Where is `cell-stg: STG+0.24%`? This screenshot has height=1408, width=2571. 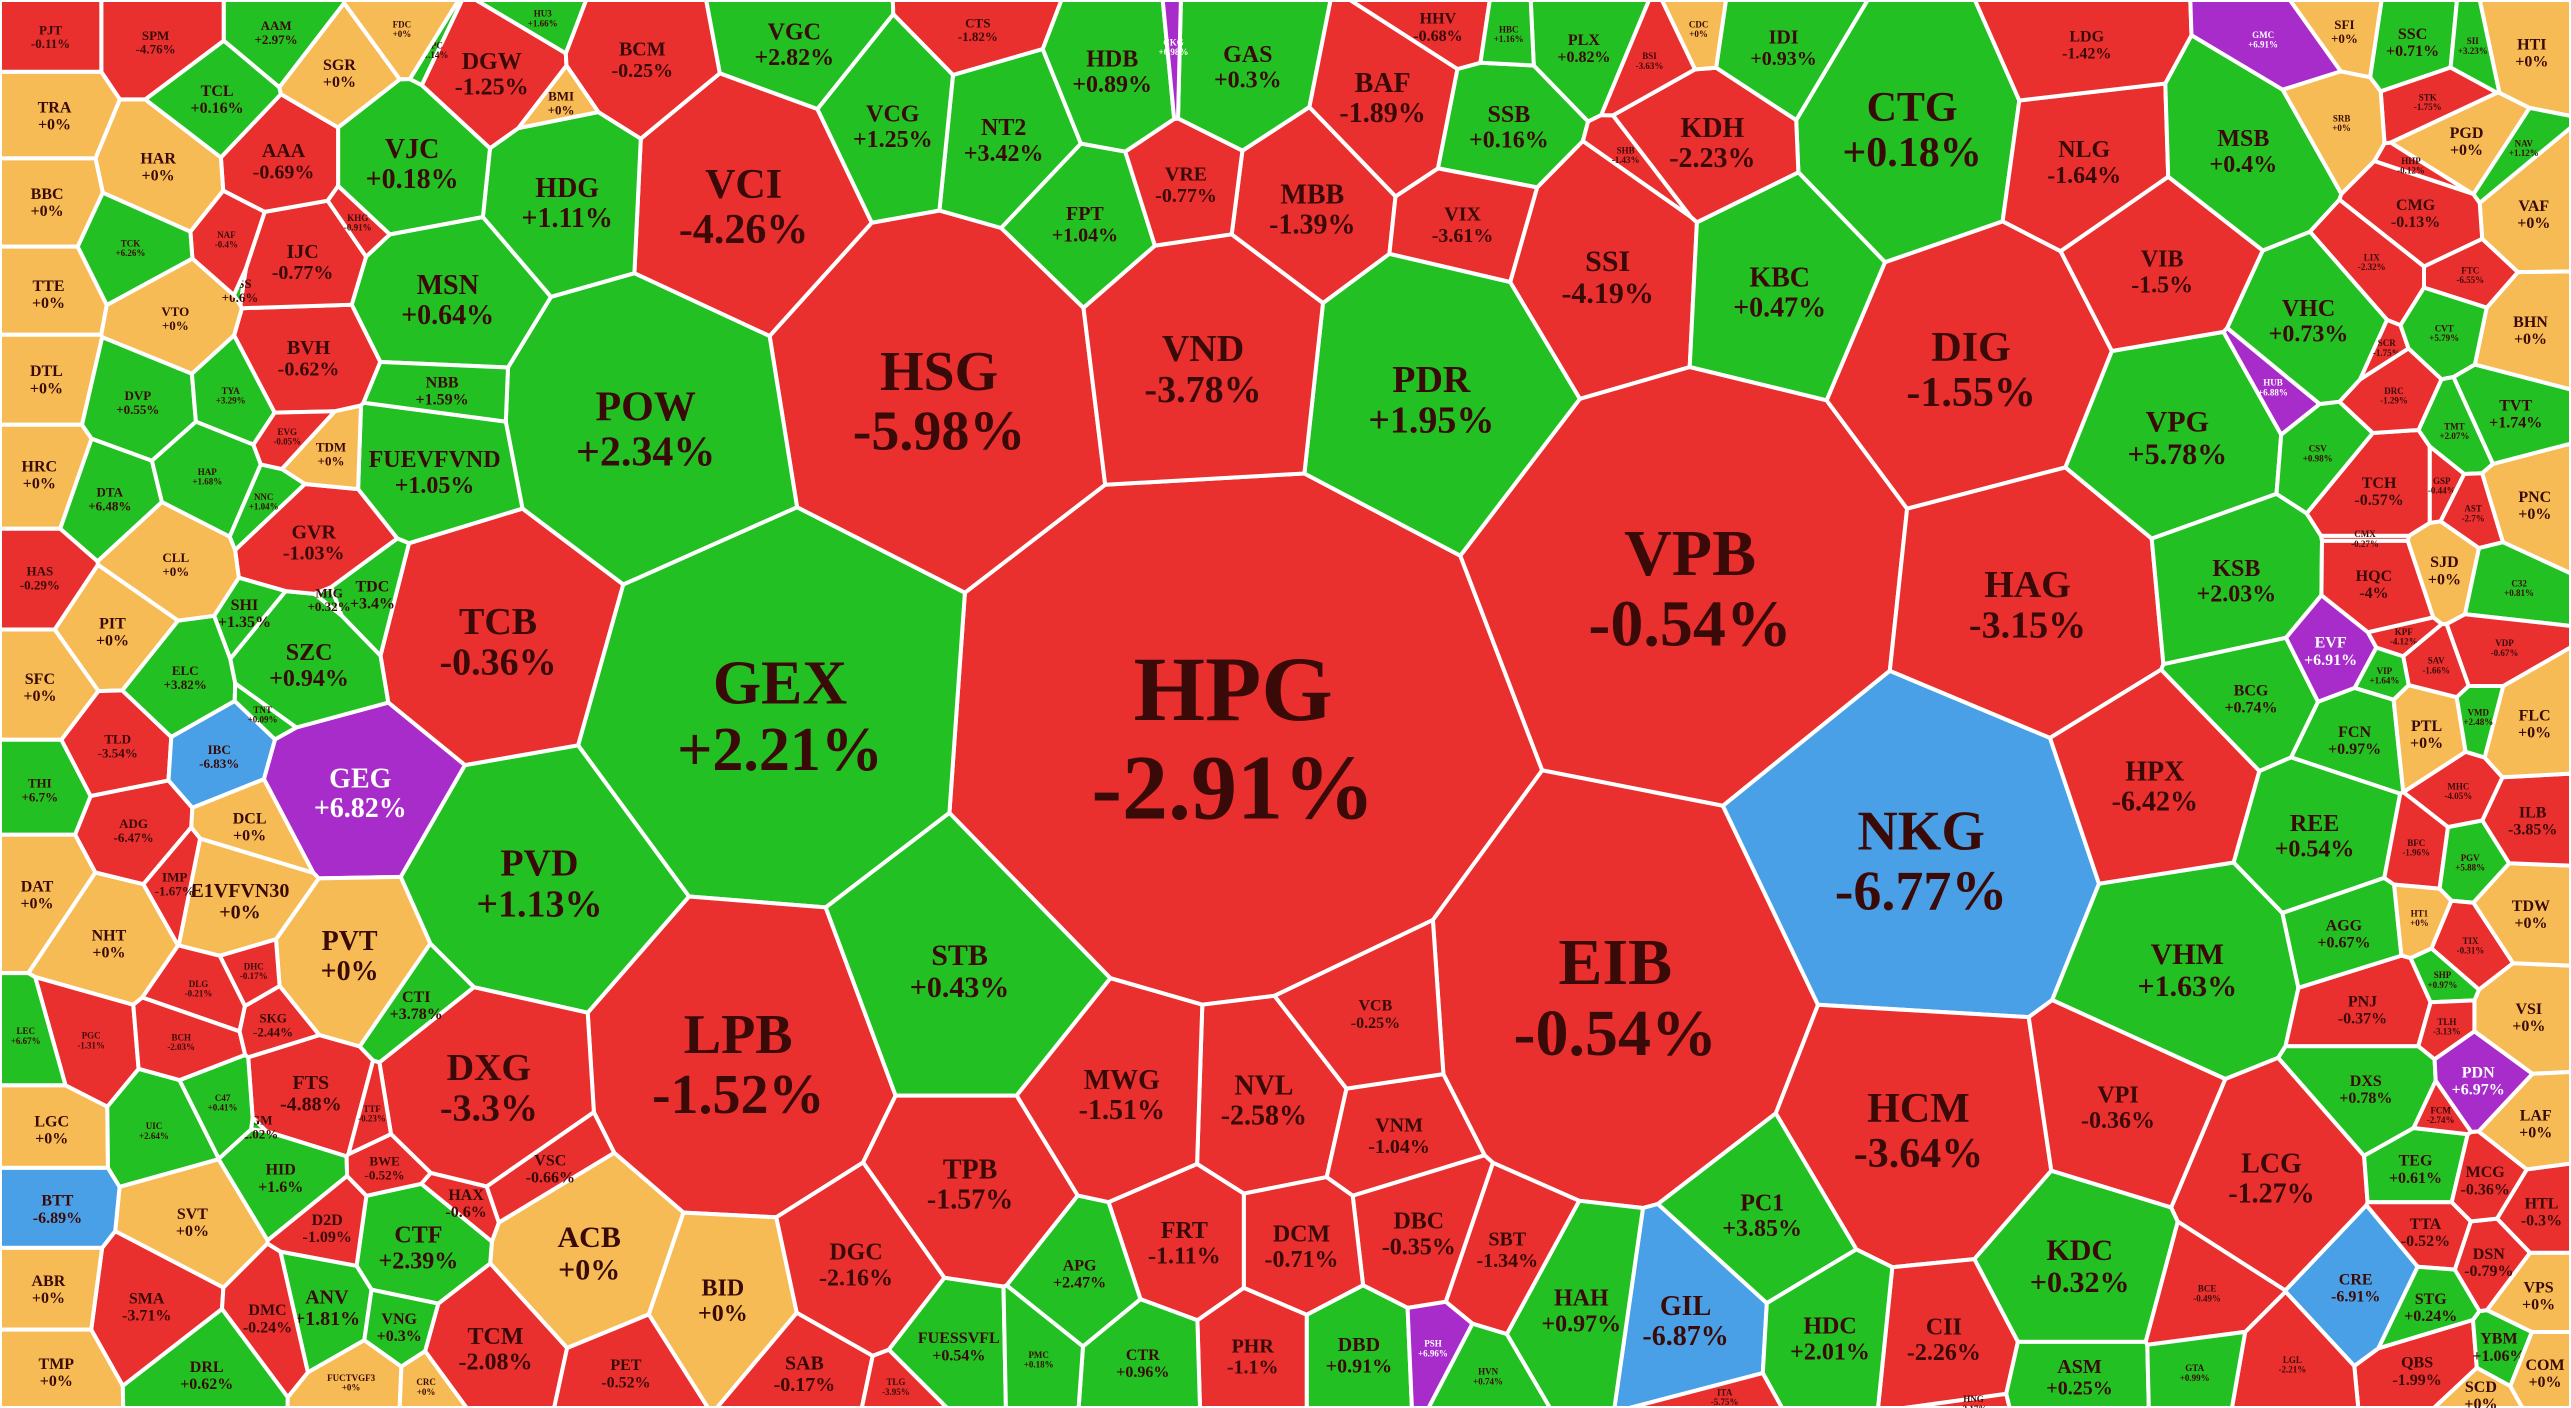
cell-stg: STG+0.24% is located at coordinates (2428, 1308).